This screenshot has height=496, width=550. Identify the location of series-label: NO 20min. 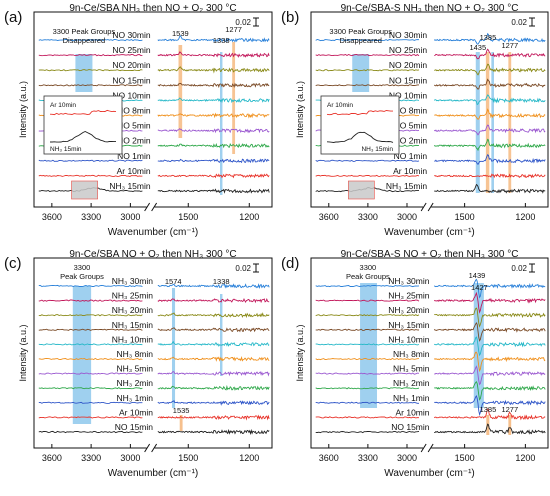
(131, 65).